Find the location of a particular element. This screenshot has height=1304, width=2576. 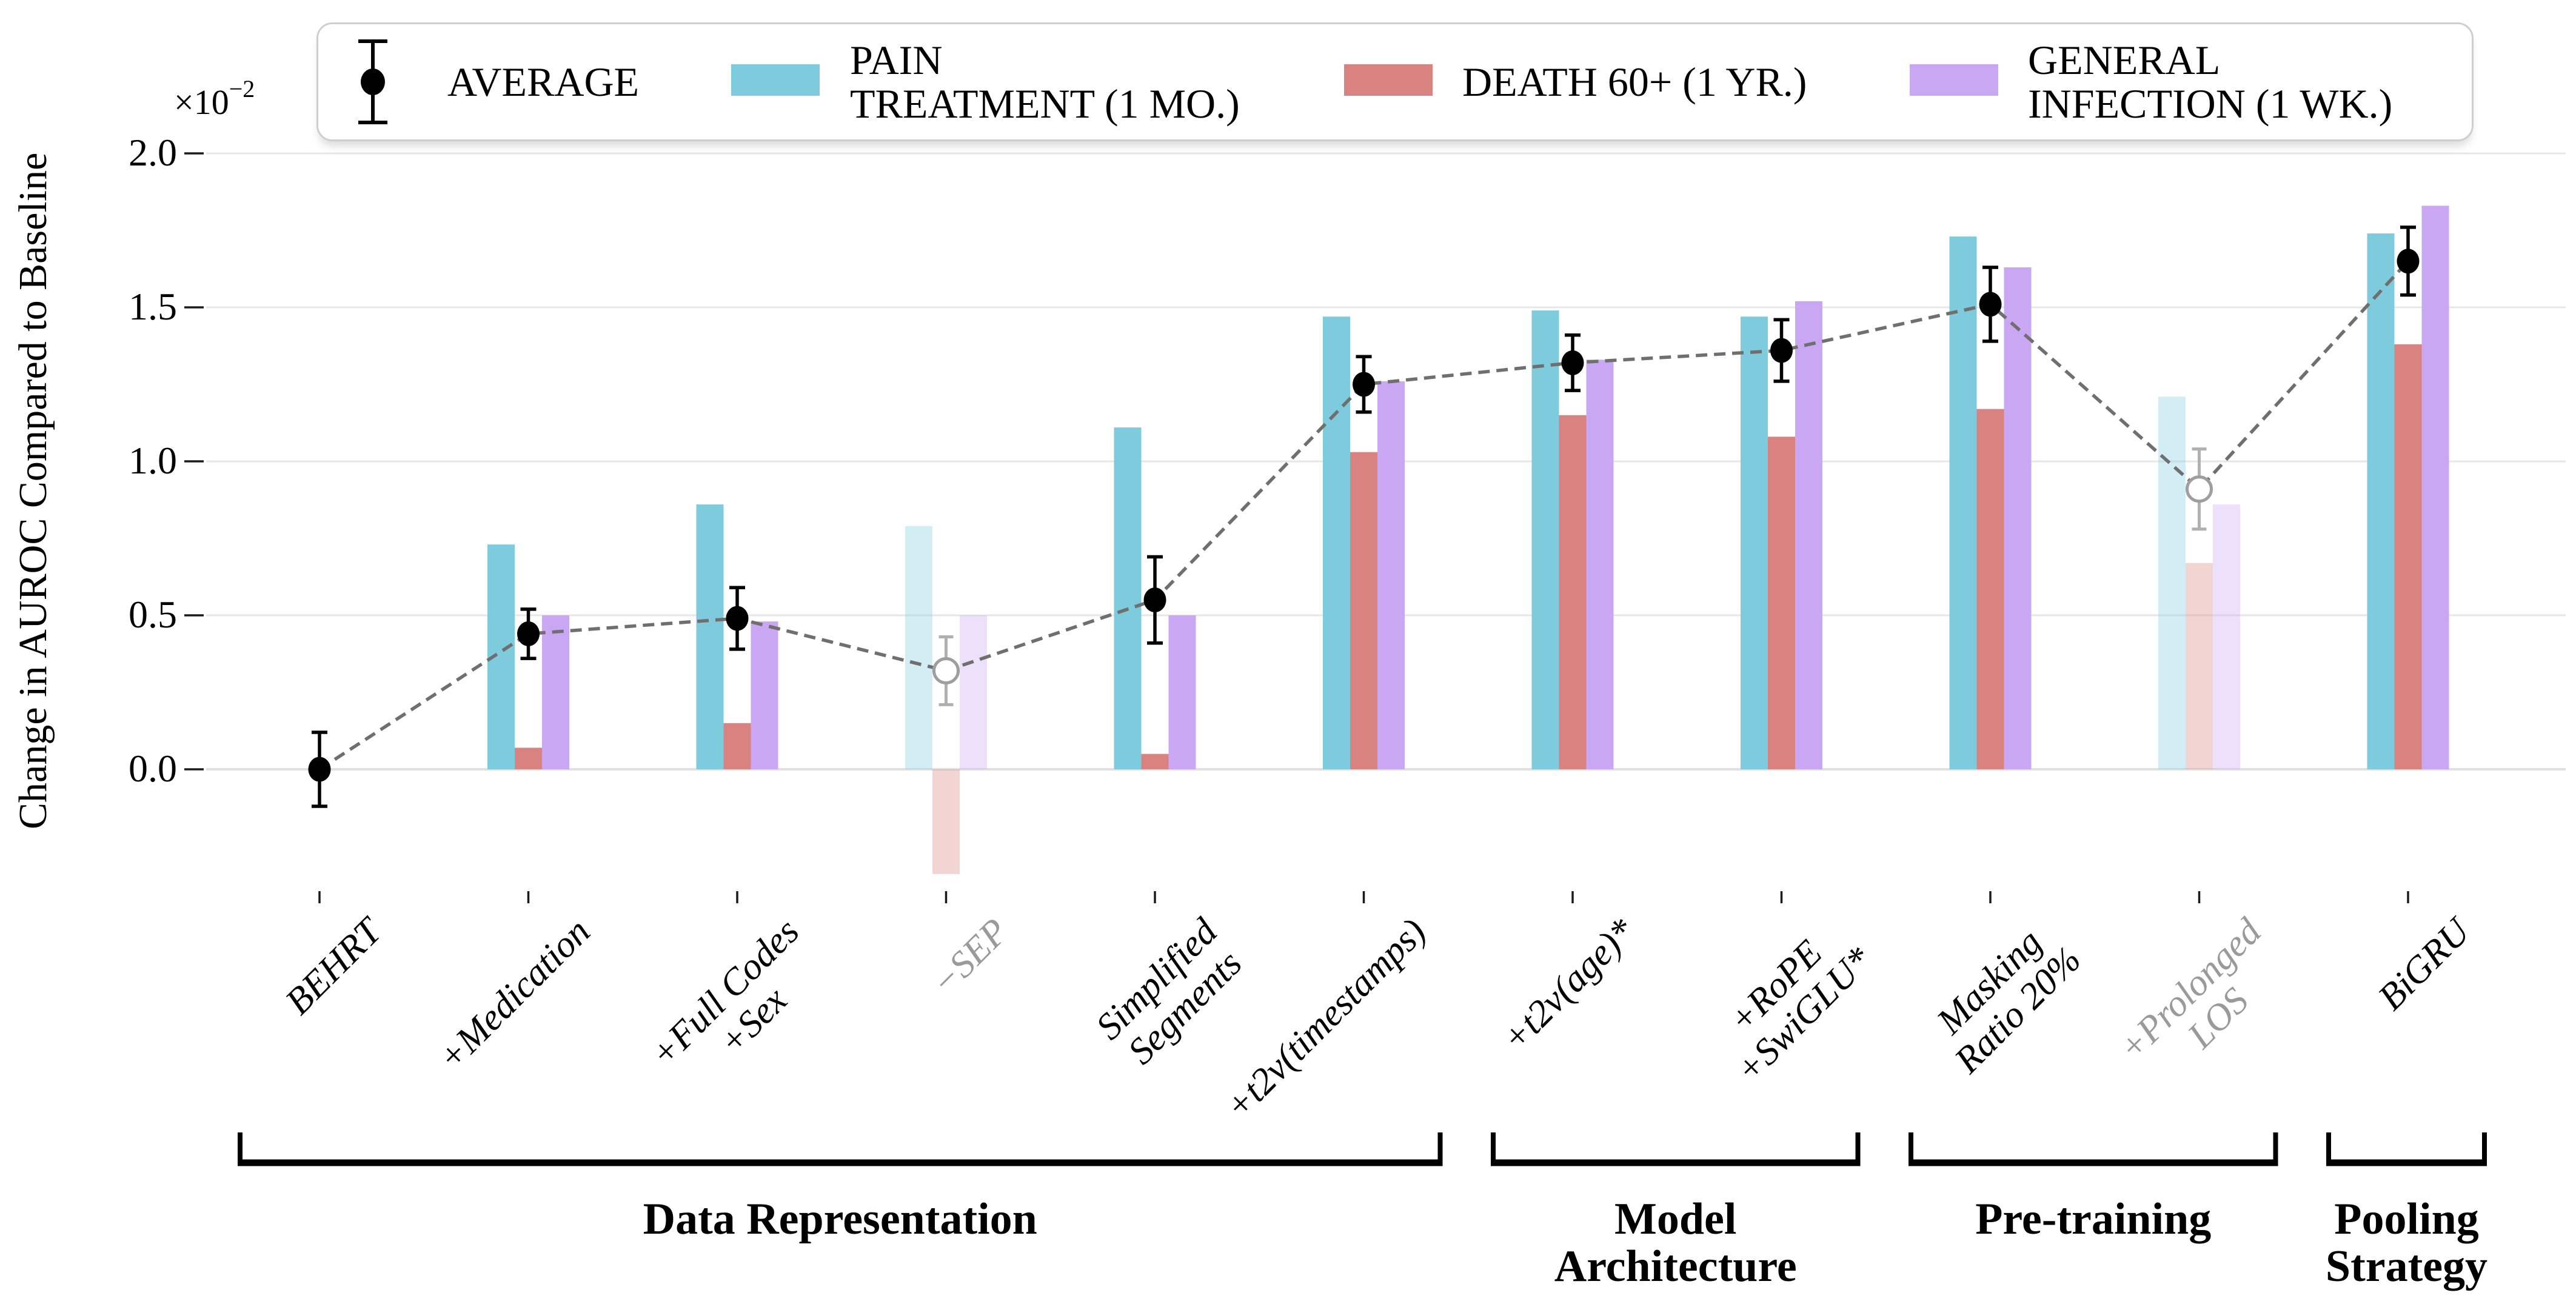

legend-label-average: AVERAGE is located at coordinates (543, 82).